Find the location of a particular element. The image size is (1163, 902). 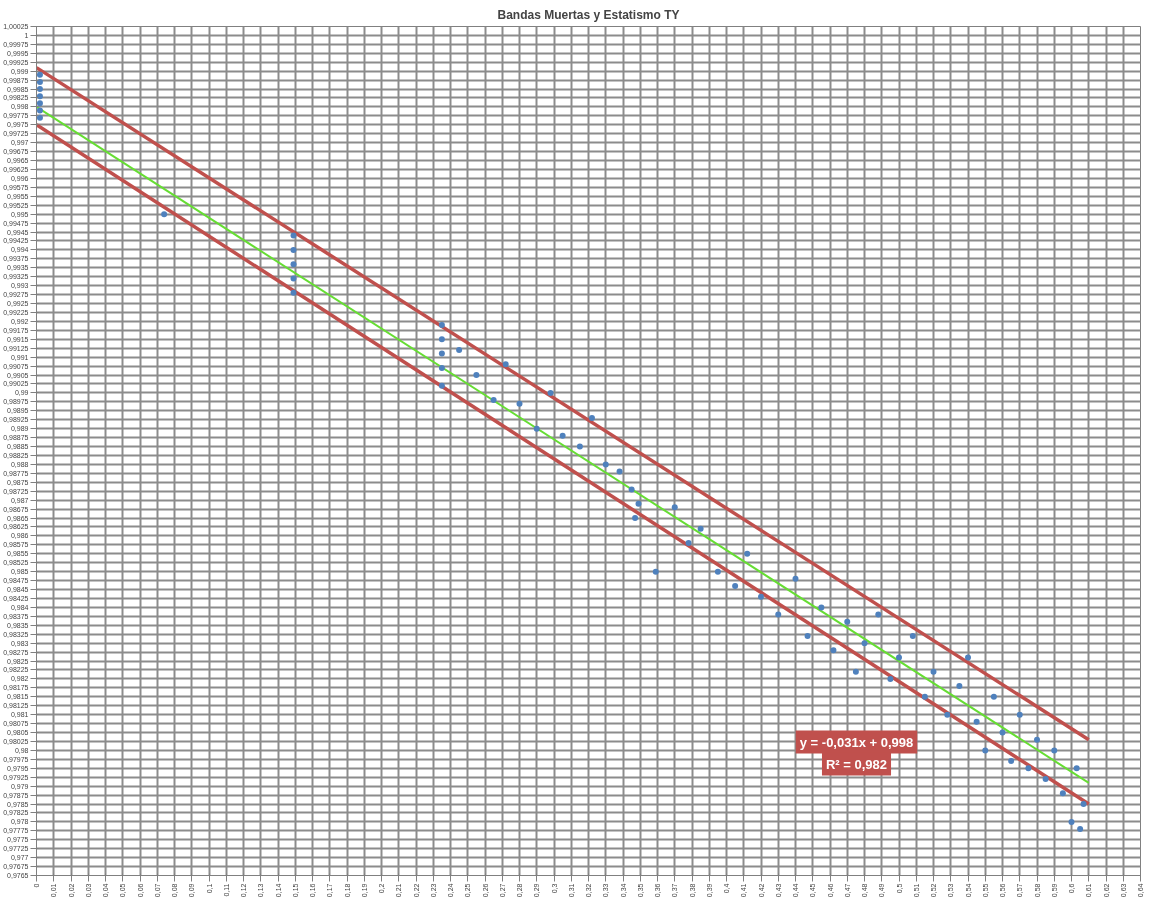

chart-title: Bandas Muertas y Estatismo TY is located at coordinates (588, 14).